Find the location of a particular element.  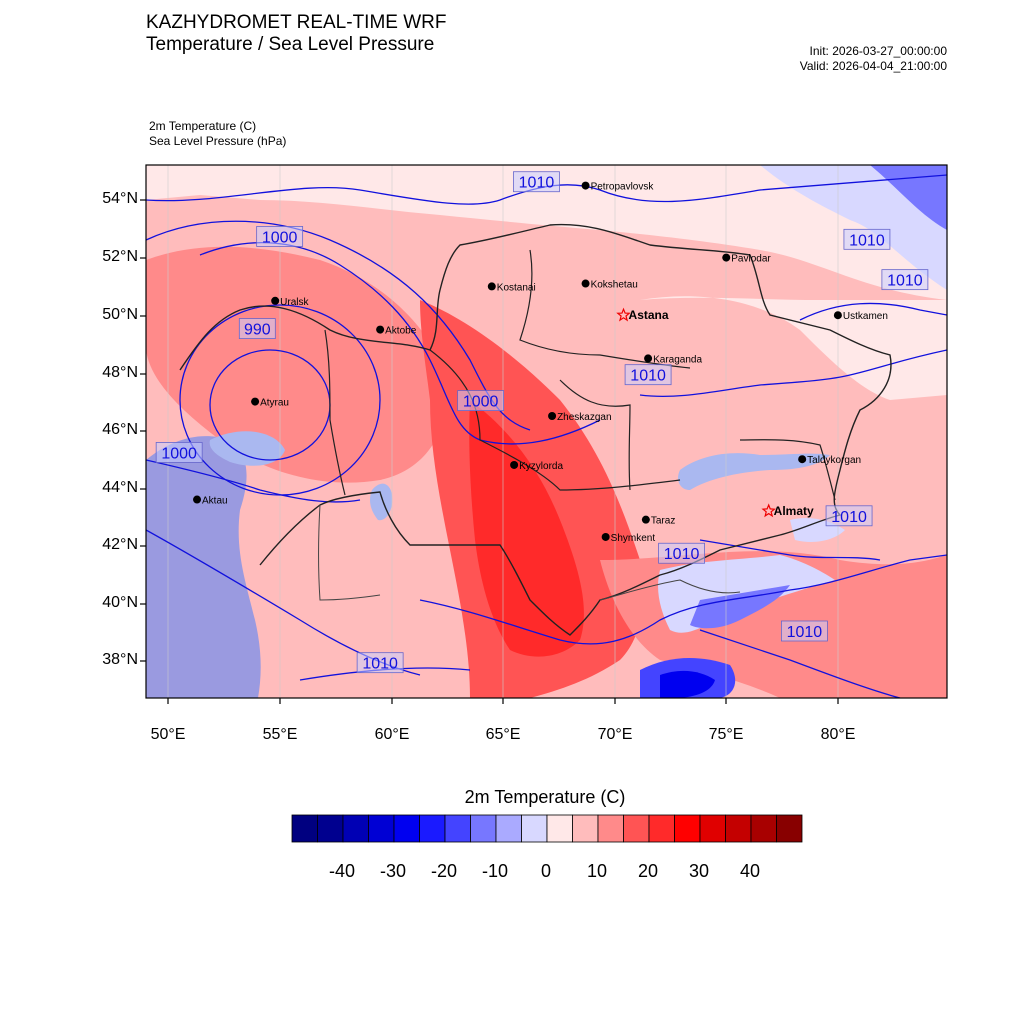

city-label: Atyrau is located at coordinates (274, 403).